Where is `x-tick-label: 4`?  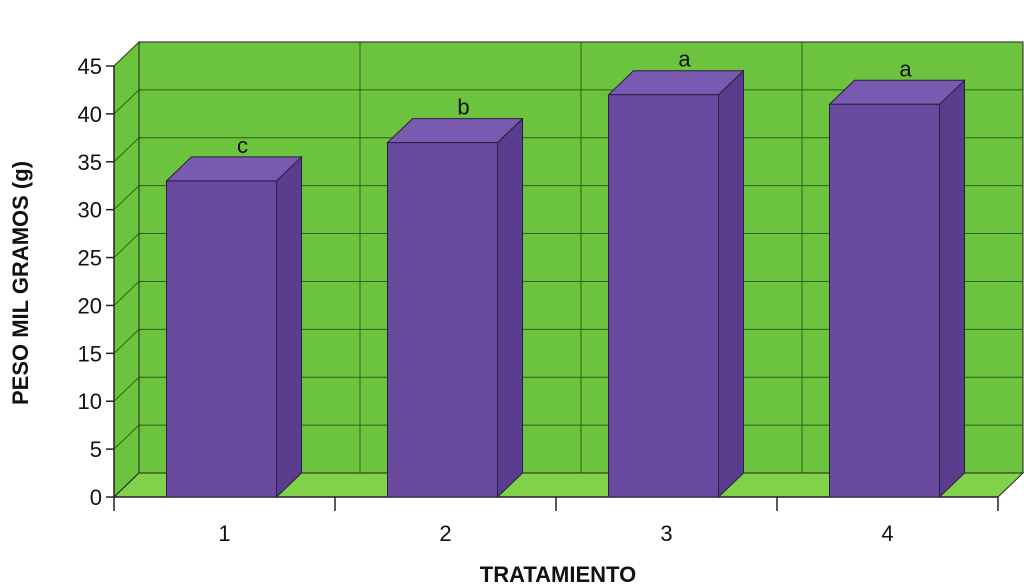 x-tick-label: 4 is located at coordinates (887, 533).